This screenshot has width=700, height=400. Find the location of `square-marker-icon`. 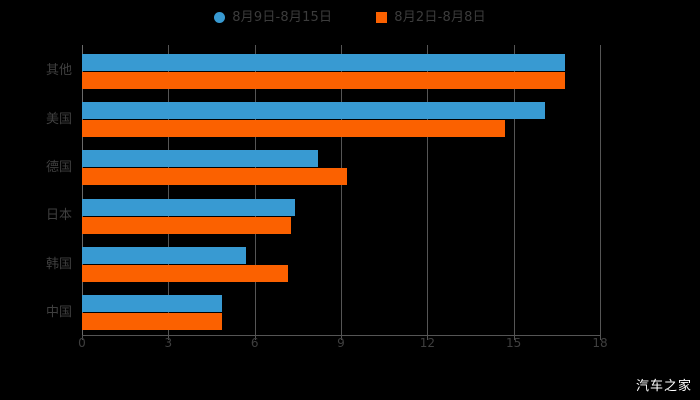

square-marker-icon is located at coordinates (382, 17).